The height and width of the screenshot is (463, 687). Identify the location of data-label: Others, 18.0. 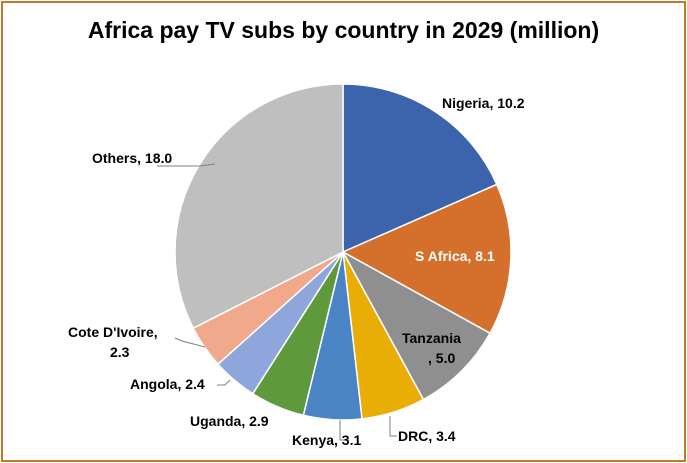
(132, 158).